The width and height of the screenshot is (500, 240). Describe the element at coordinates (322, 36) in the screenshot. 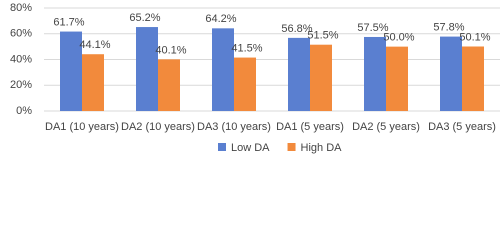

I see `value-label: 51.5%` at that location.